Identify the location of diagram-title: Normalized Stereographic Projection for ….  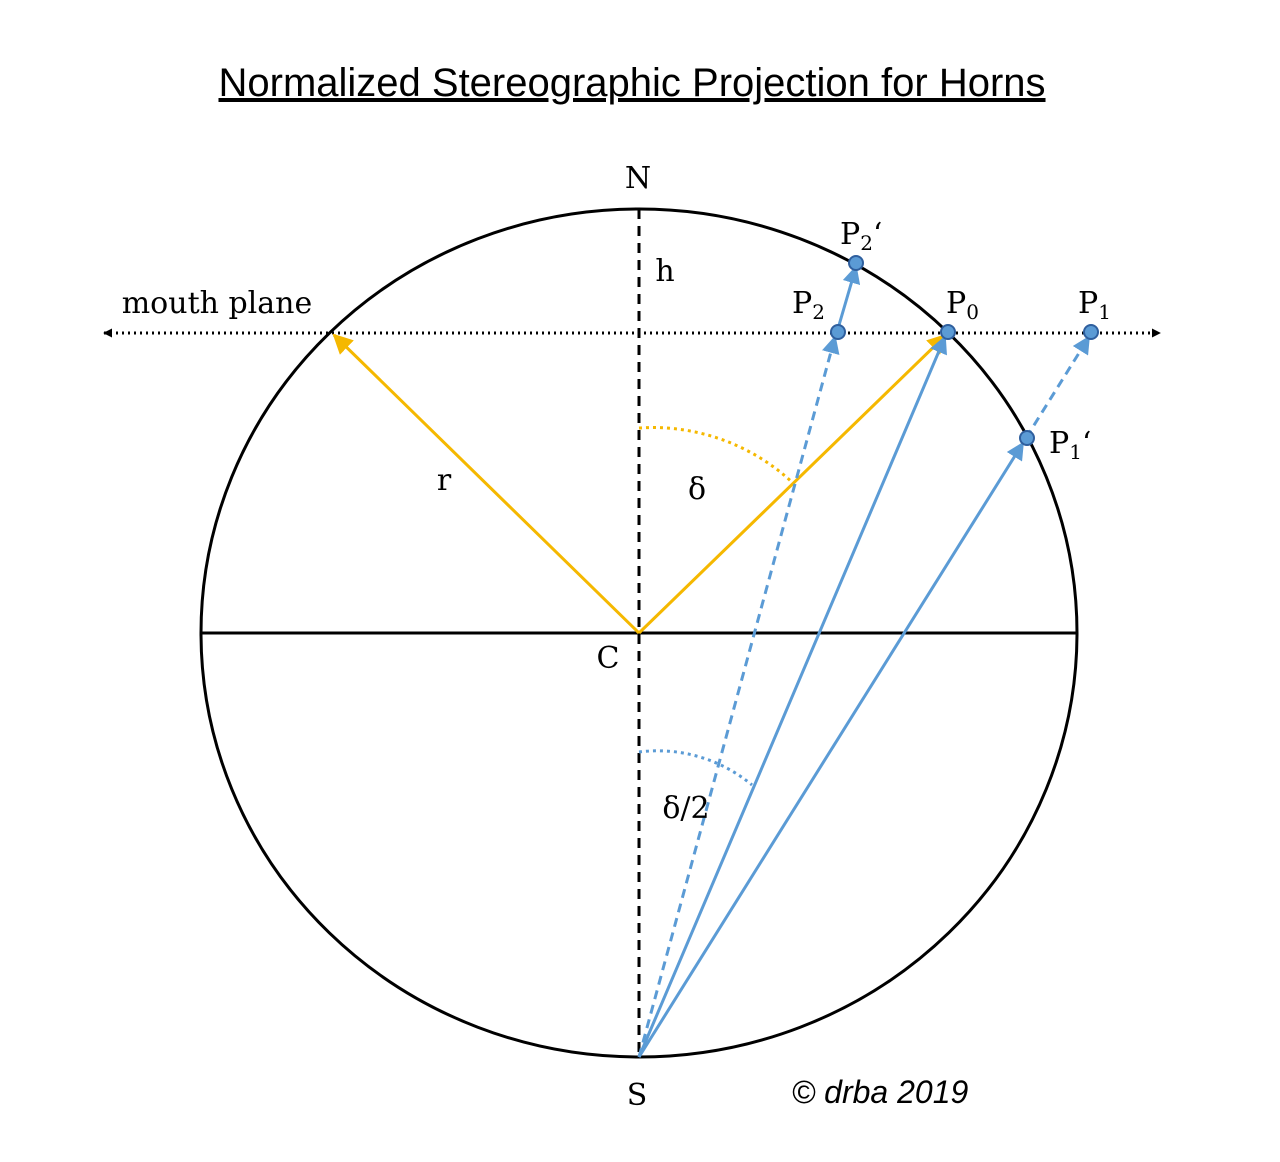
(631, 83).